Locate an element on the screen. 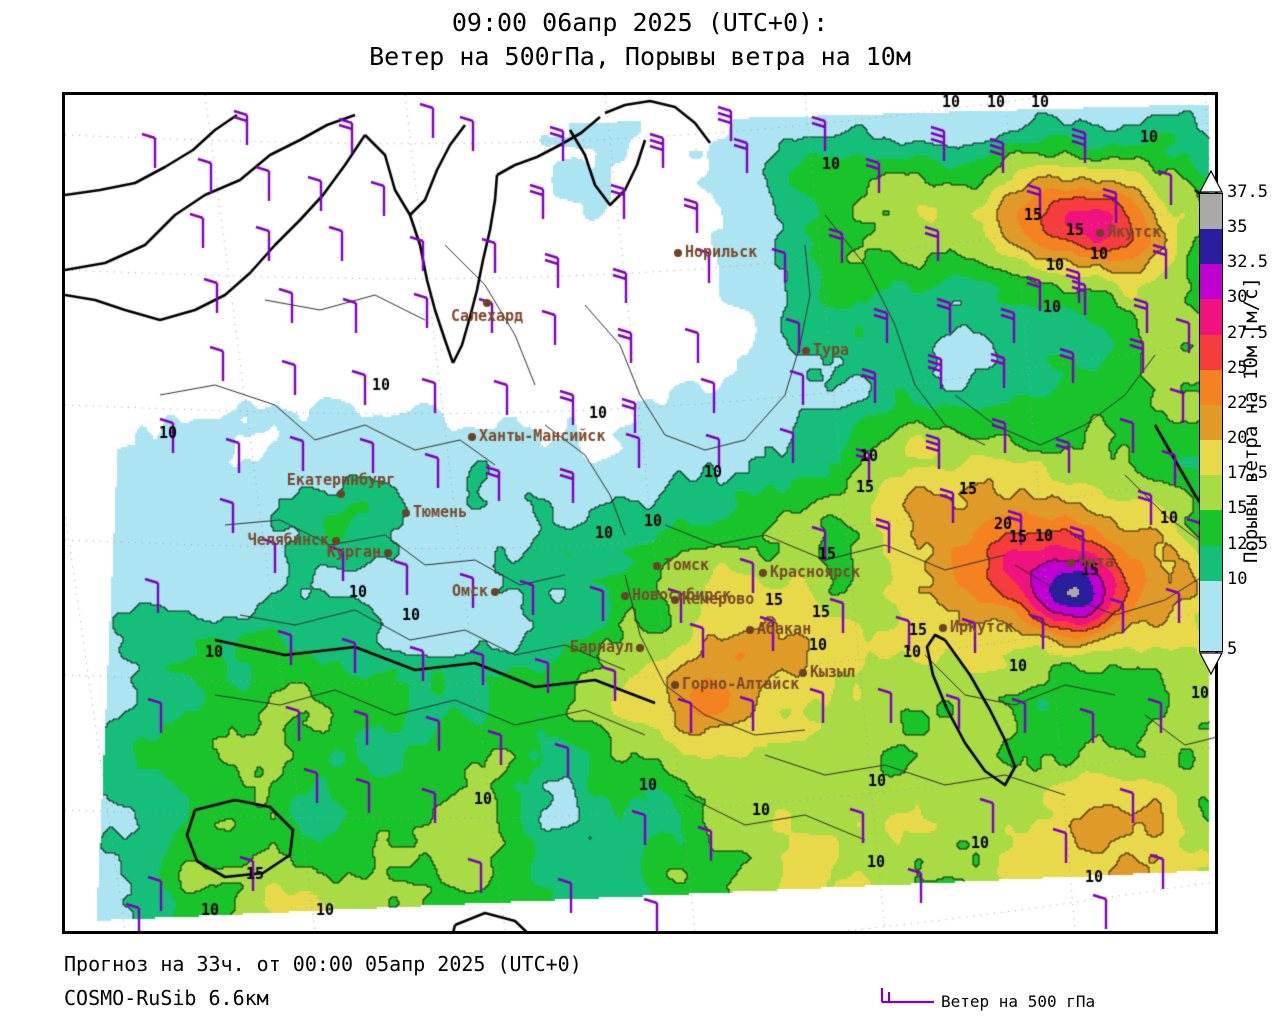 This screenshot has width=1280, height=1024. colorbar-band-27.5-30 is located at coordinates (1211, 317).